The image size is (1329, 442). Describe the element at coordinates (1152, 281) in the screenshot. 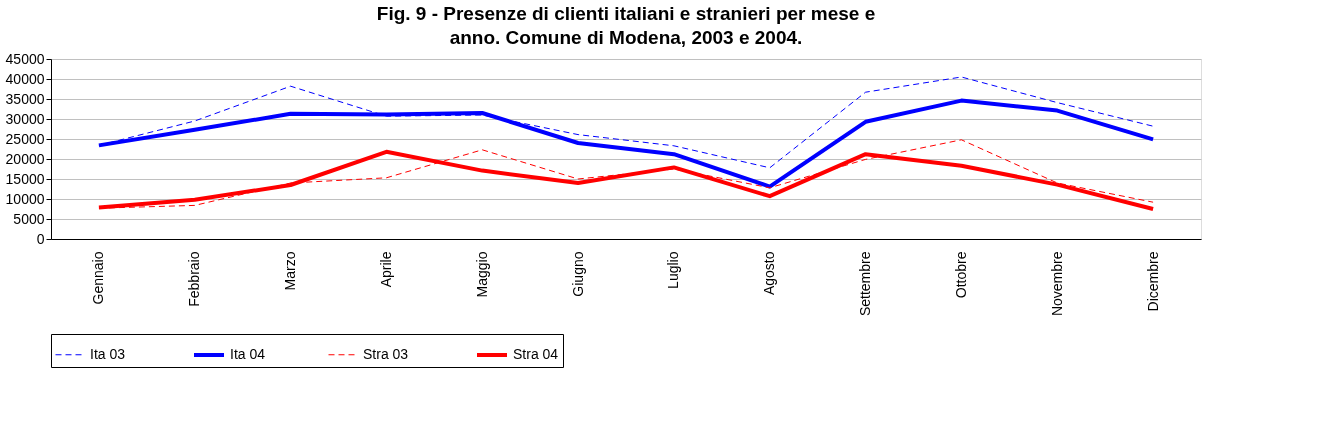

I see `x-tick-label: Dicembre` at that location.